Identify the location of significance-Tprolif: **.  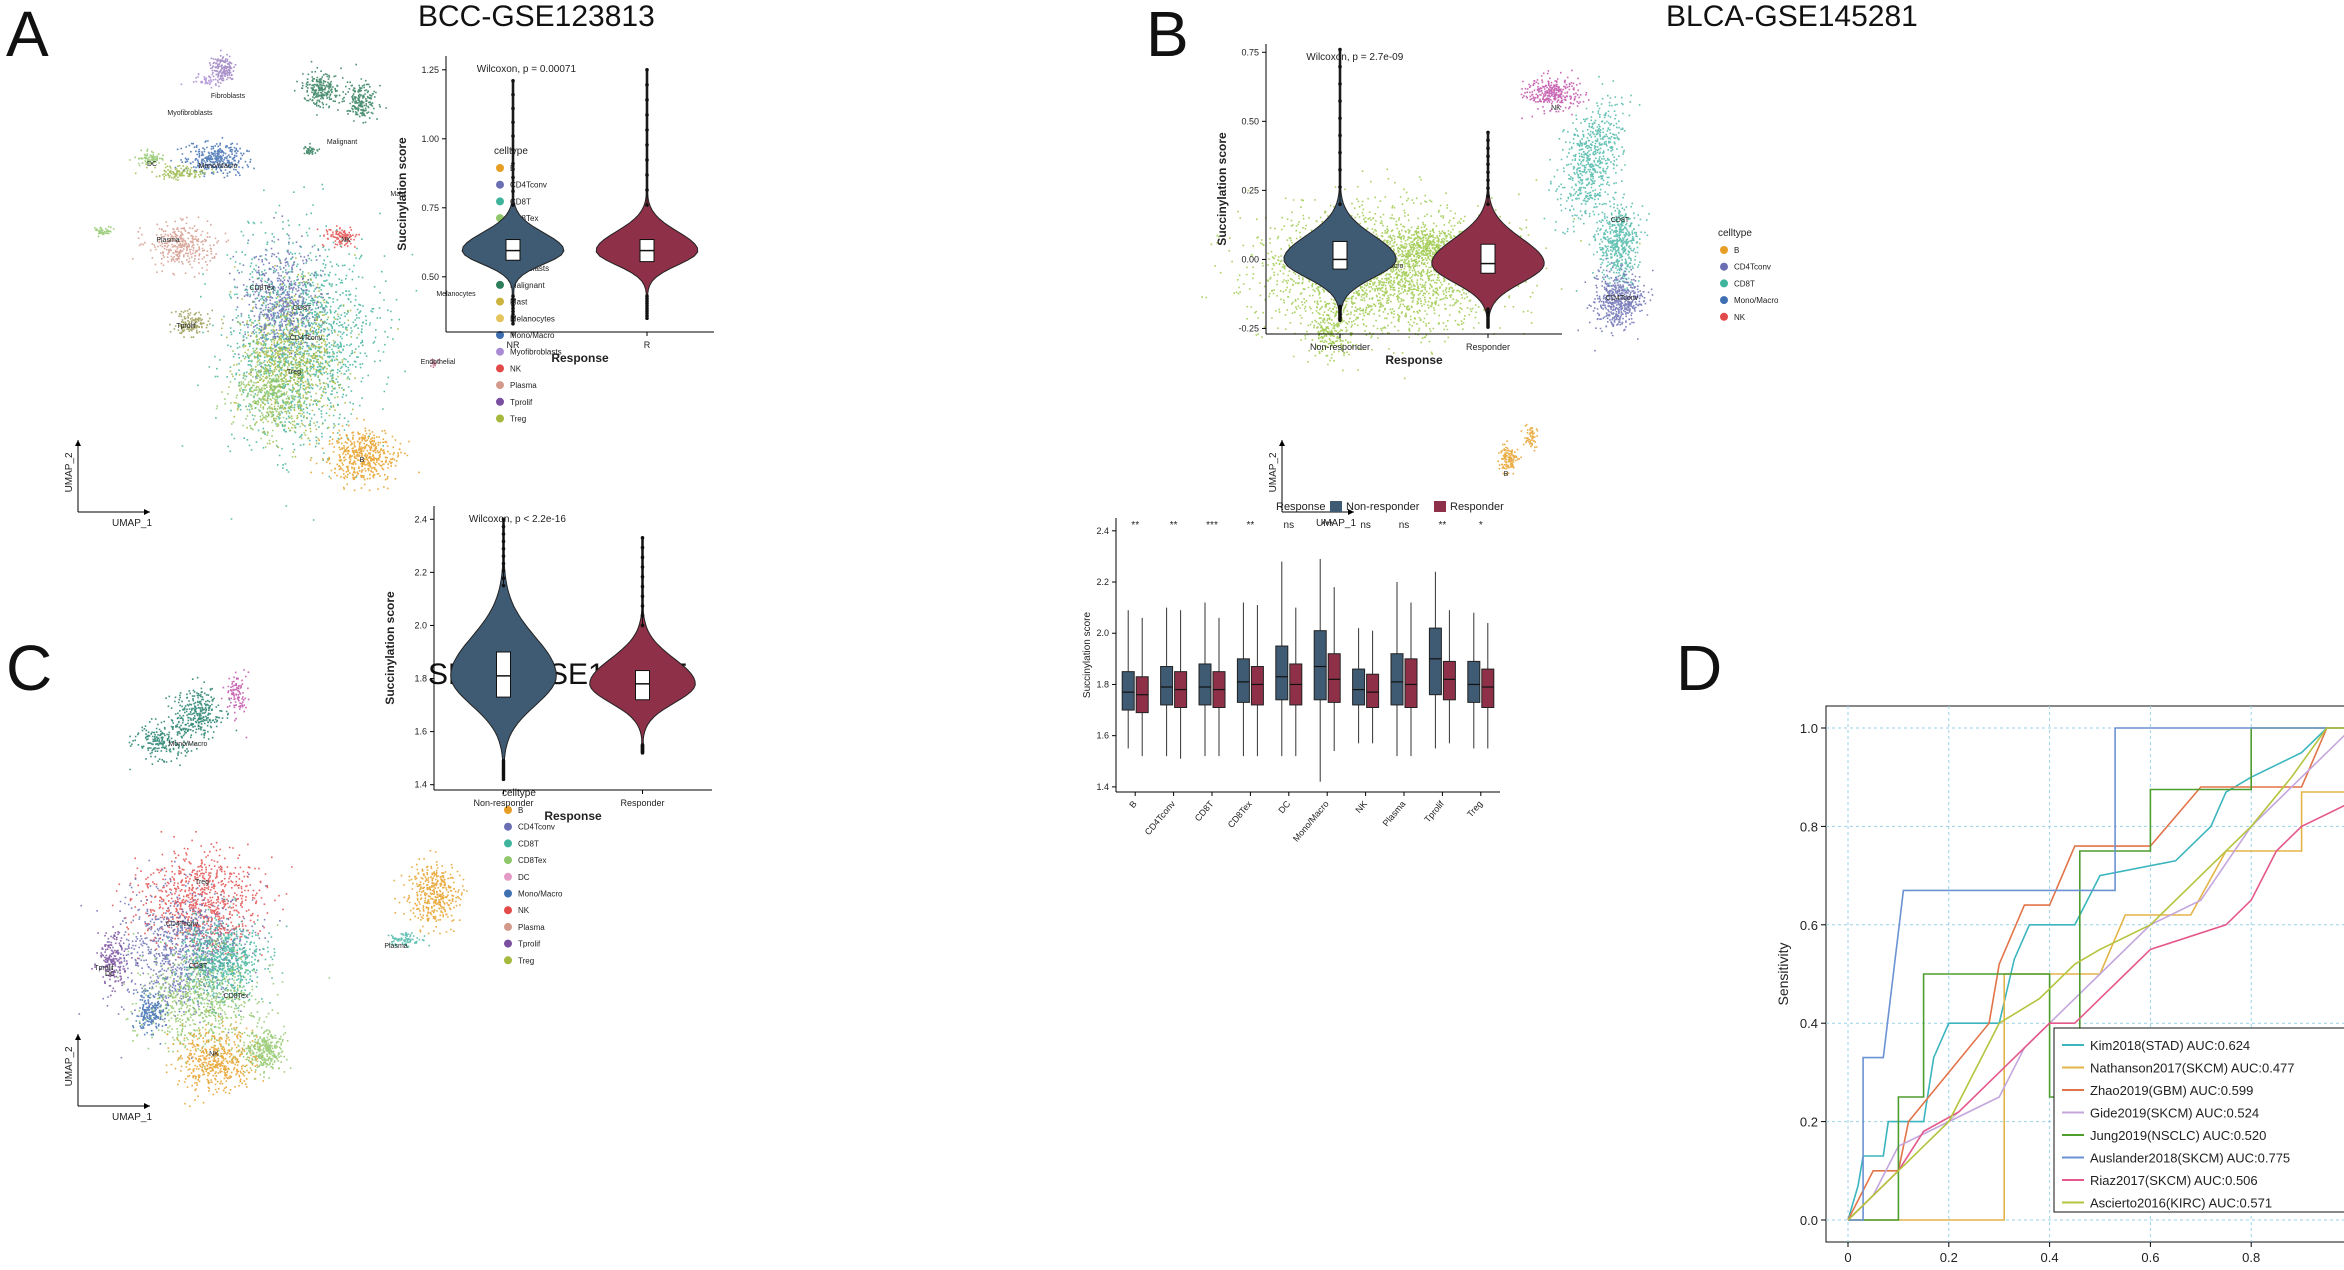
(1443, 525).